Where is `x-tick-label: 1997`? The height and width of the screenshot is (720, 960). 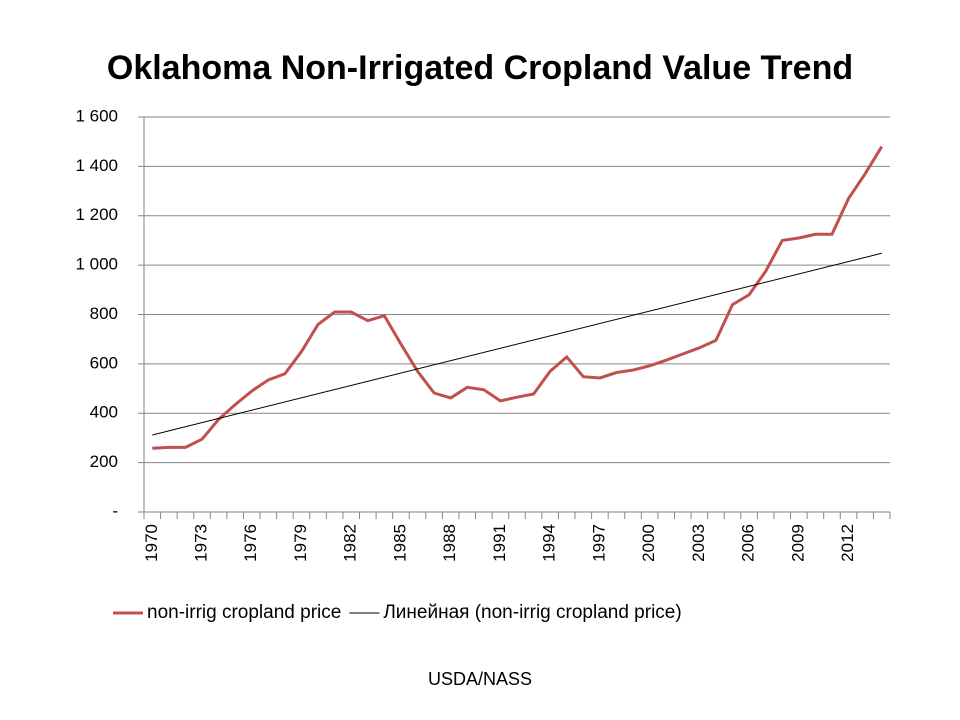
x-tick-label: 1997 is located at coordinates (598, 543).